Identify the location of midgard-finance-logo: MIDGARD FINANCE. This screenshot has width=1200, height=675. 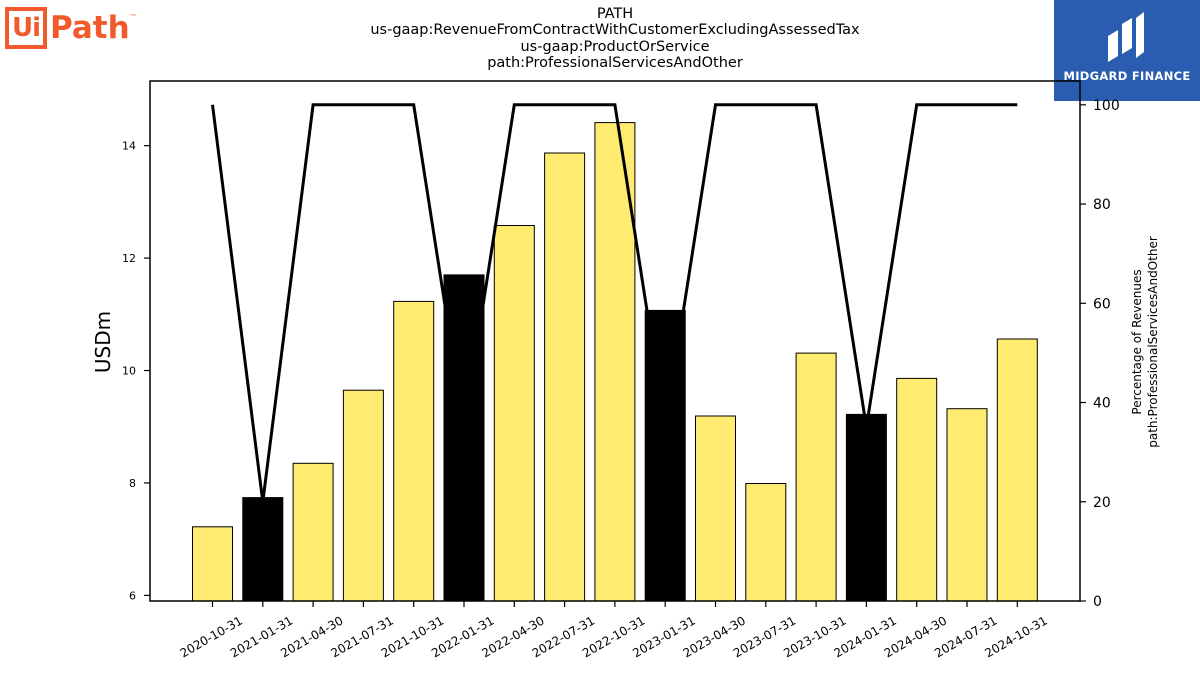
(1127, 50).